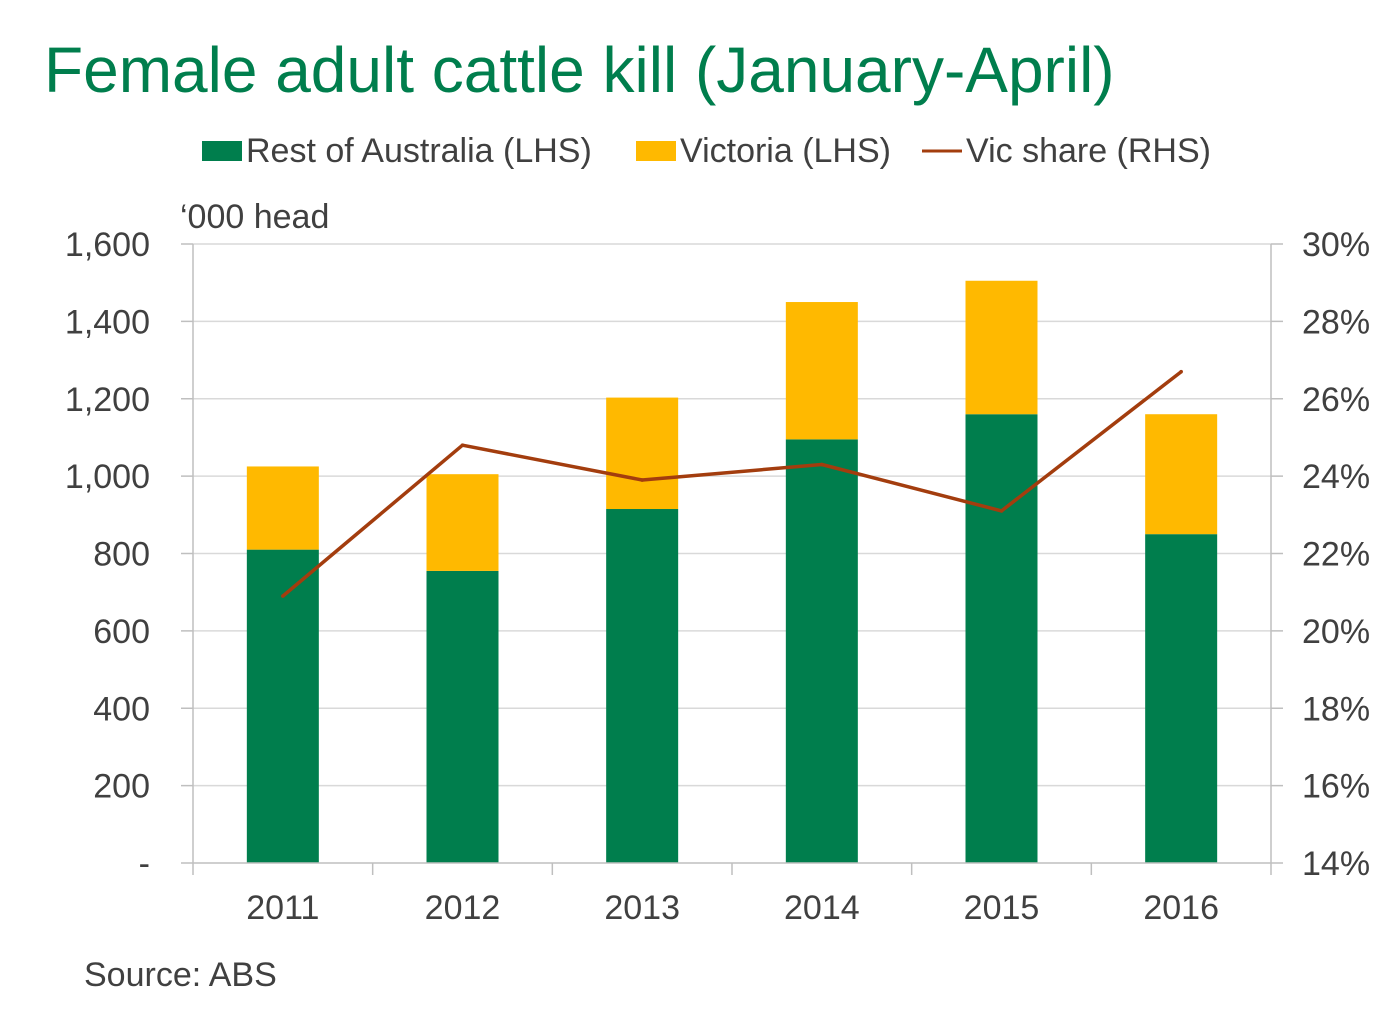 The width and height of the screenshot is (1394, 1021). Describe the element at coordinates (642, 453) in the screenshot. I see `bar-victoria-2013` at that location.